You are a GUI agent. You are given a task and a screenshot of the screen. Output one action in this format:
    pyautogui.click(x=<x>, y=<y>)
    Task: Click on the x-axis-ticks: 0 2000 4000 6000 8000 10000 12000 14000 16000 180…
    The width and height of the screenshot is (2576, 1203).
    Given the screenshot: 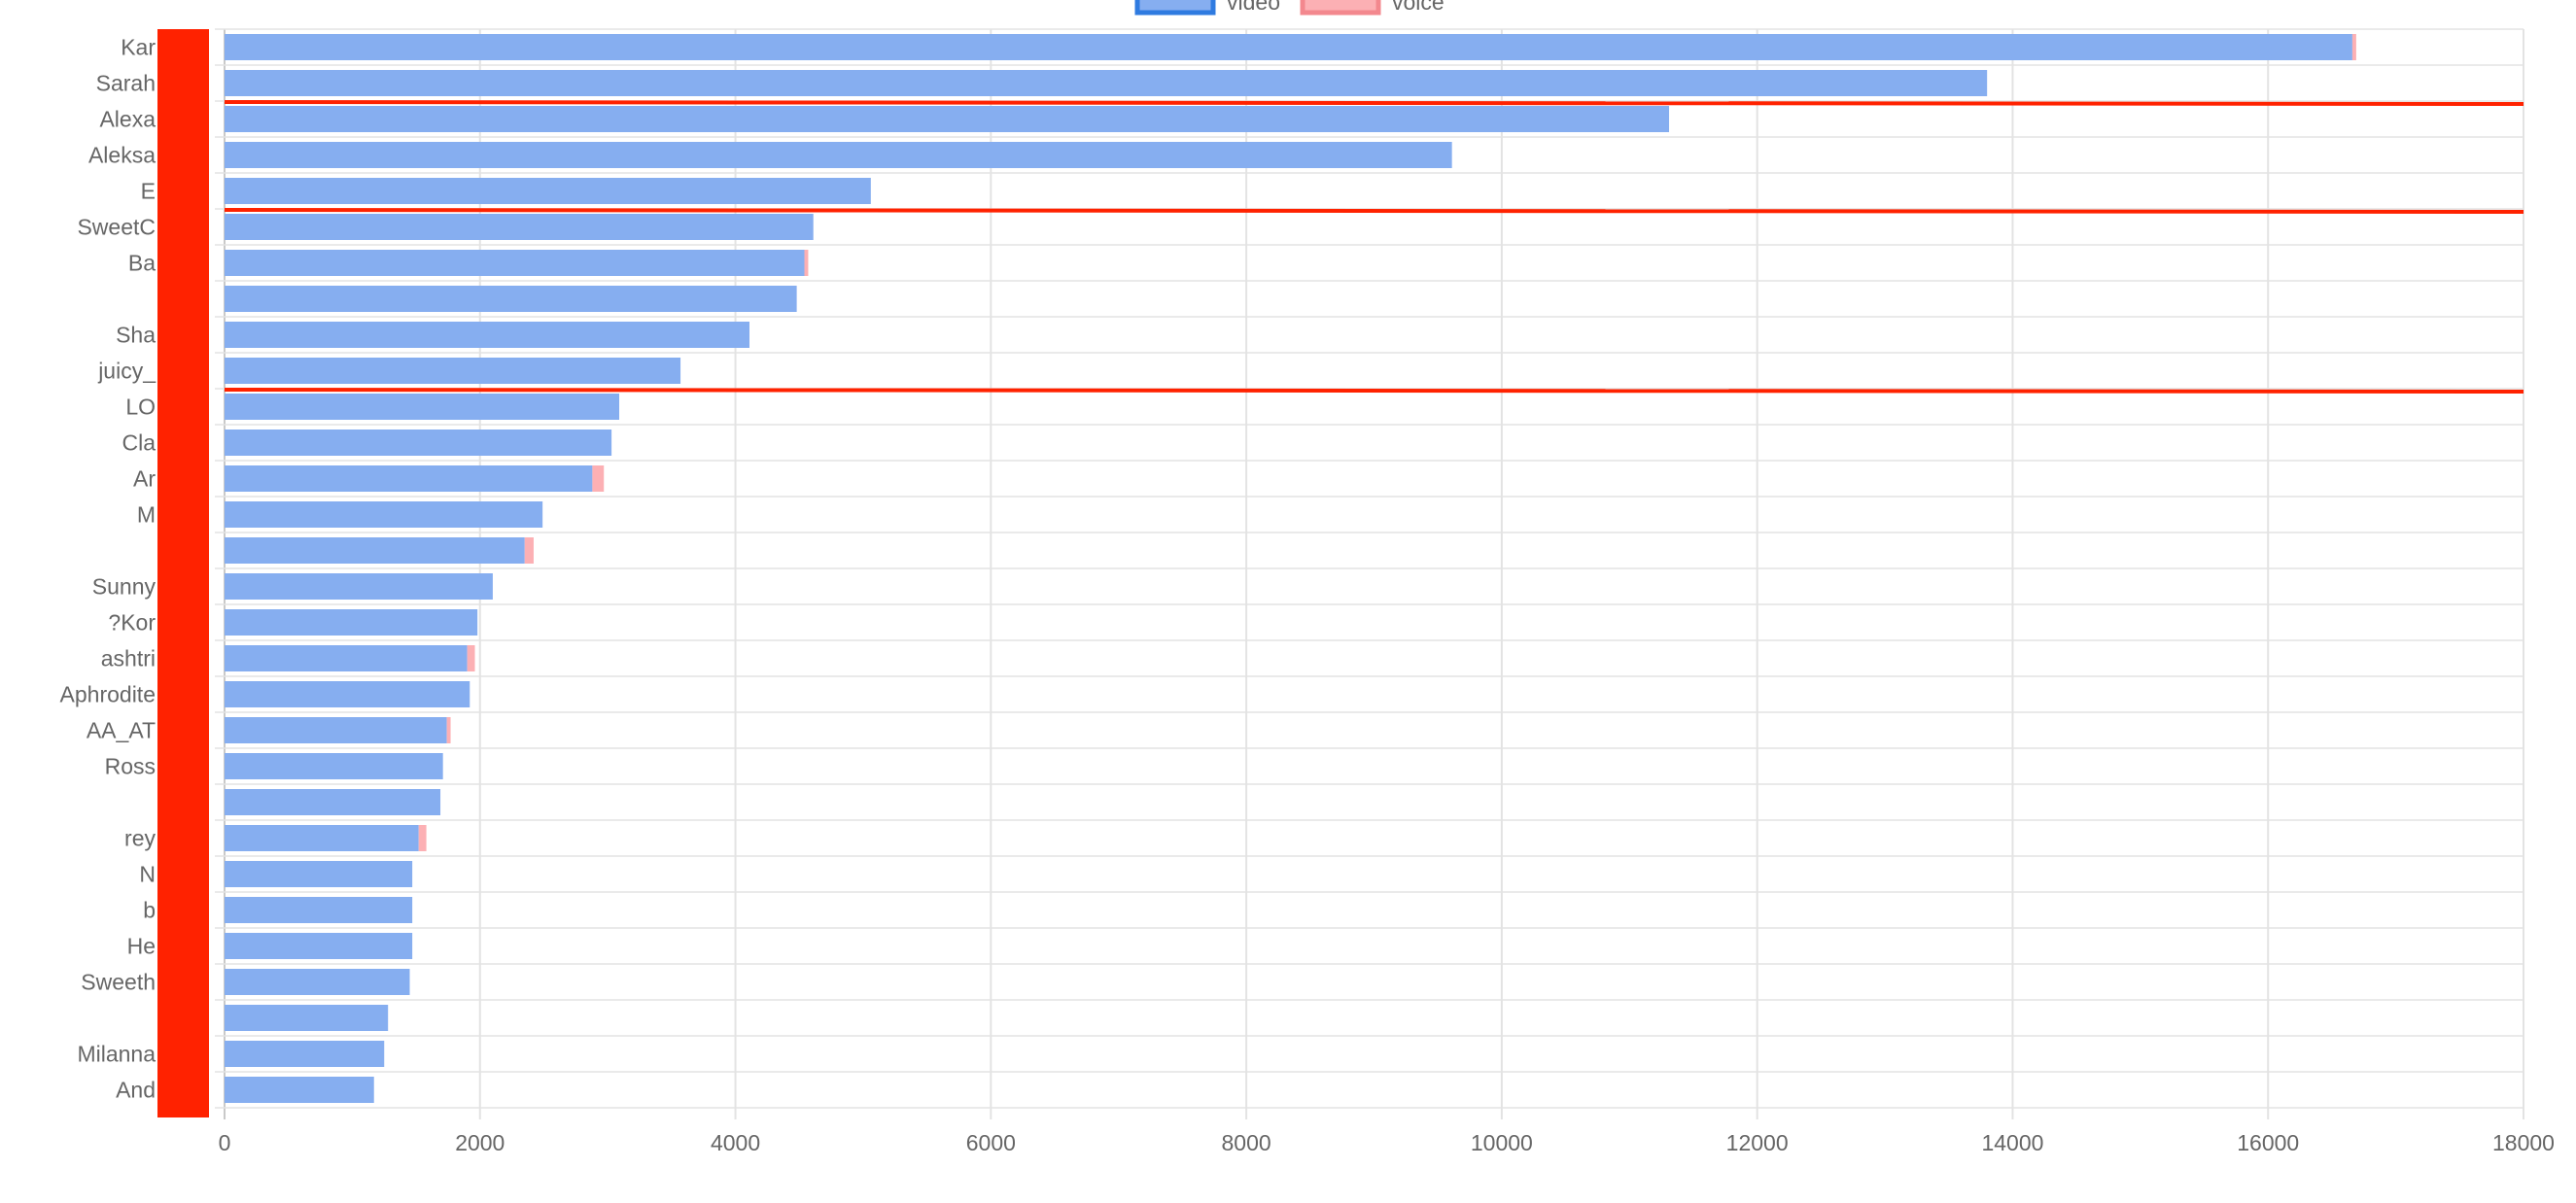 What is the action you would take?
    pyautogui.click(x=1387, y=1142)
    